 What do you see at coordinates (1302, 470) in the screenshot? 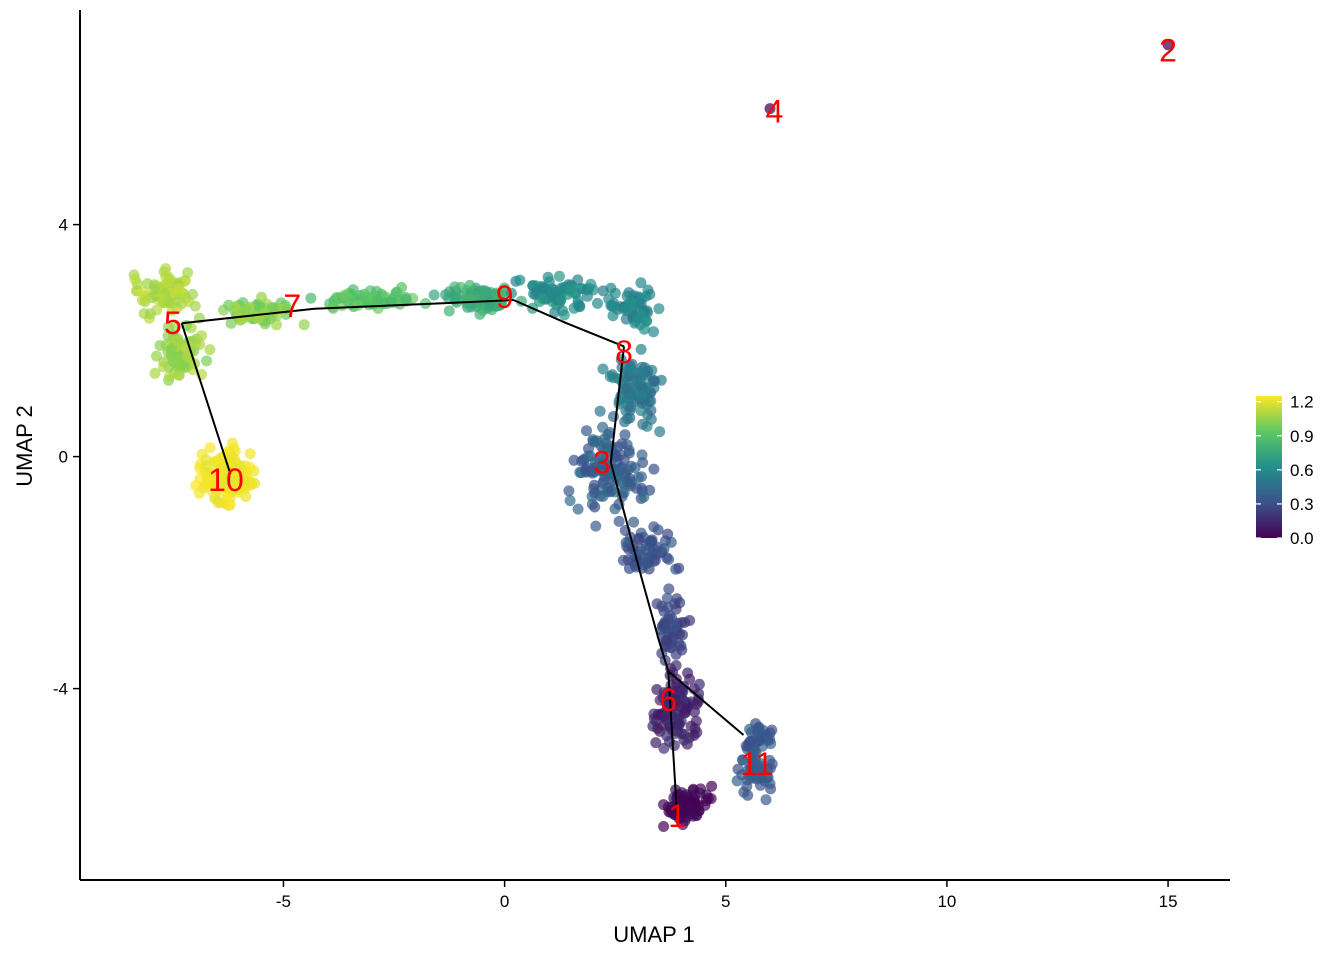
I see `colorbar-tick-label: 0.6` at bounding box center [1302, 470].